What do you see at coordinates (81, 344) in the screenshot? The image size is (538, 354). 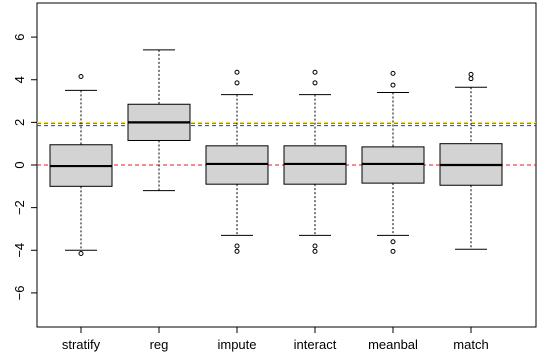 I see `x-tick-label: stratify` at bounding box center [81, 344].